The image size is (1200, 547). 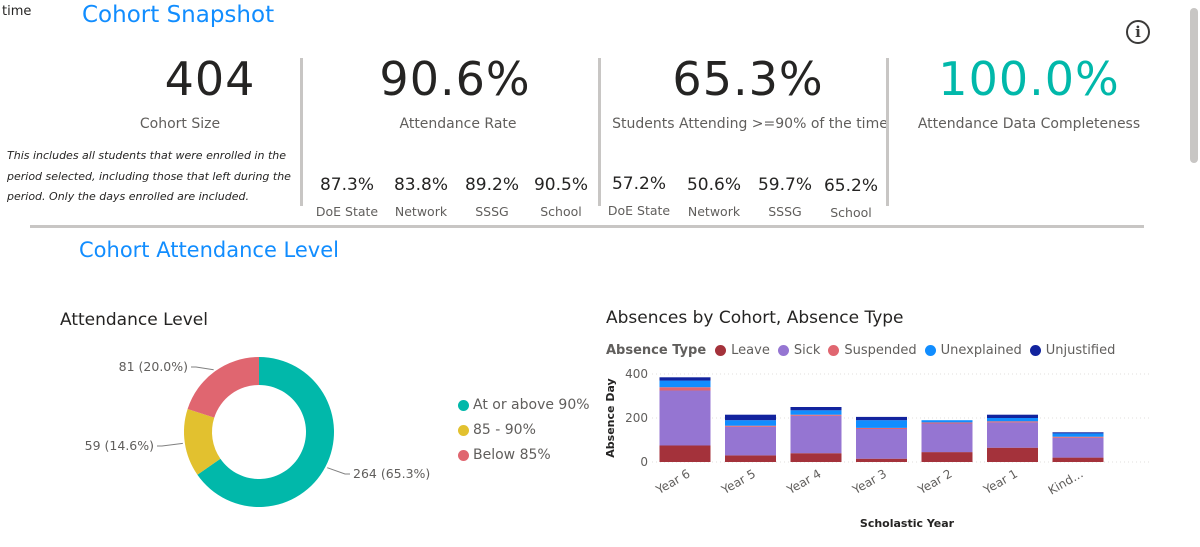 What do you see at coordinates (644, 462) in the screenshot?
I see `y-tick-label: 0` at bounding box center [644, 462].